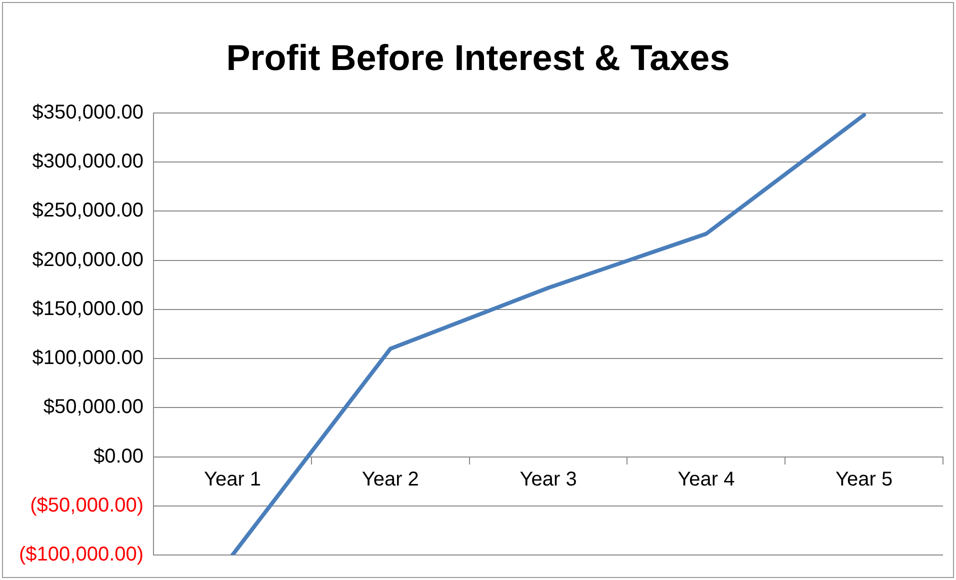  I want to click on y-tick-label: $0.00, so click(118, 456).